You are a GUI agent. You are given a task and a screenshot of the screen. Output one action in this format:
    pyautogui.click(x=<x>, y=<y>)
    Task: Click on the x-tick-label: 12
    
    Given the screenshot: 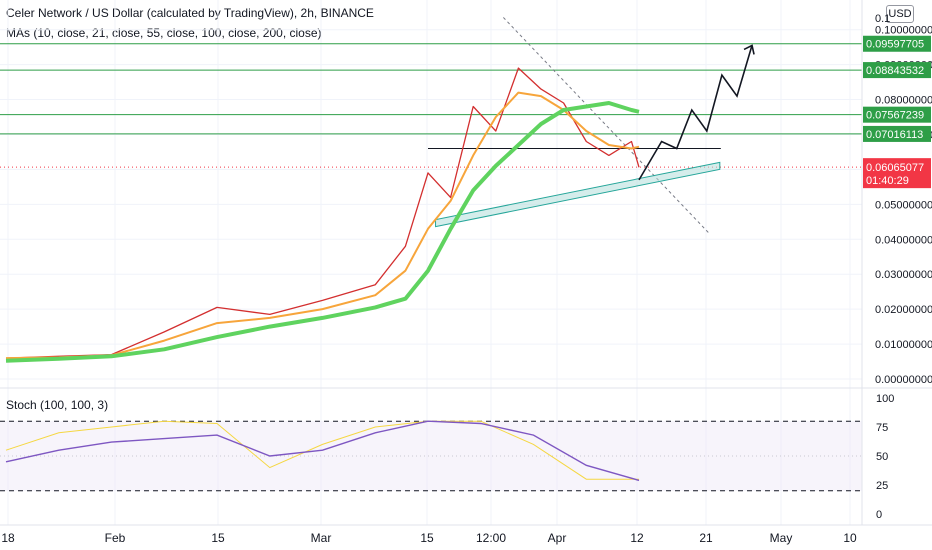 What is the action you would take?
    pyautogui.click(x=637, y=538)
    